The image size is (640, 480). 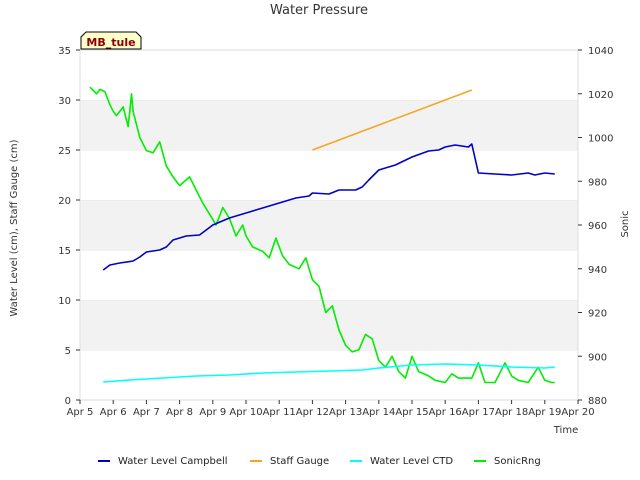 What do you see at coordinates (113, 412) in the screenshot?
I see `x-tick-label: Apr 6` at bounding box center [113, 412].